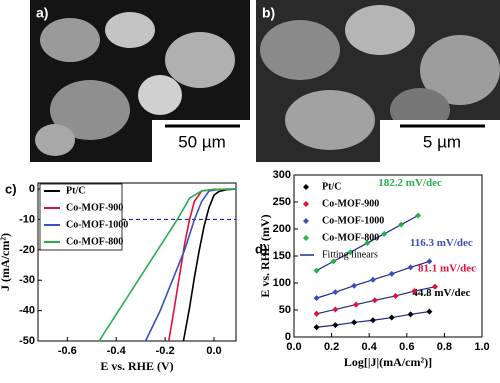 This screenshot has width=500, height=383. What do you see at coordinates (27, 341) in the screenshot?
I see `y-tick-label: -50` at bounding box center [27, 341].